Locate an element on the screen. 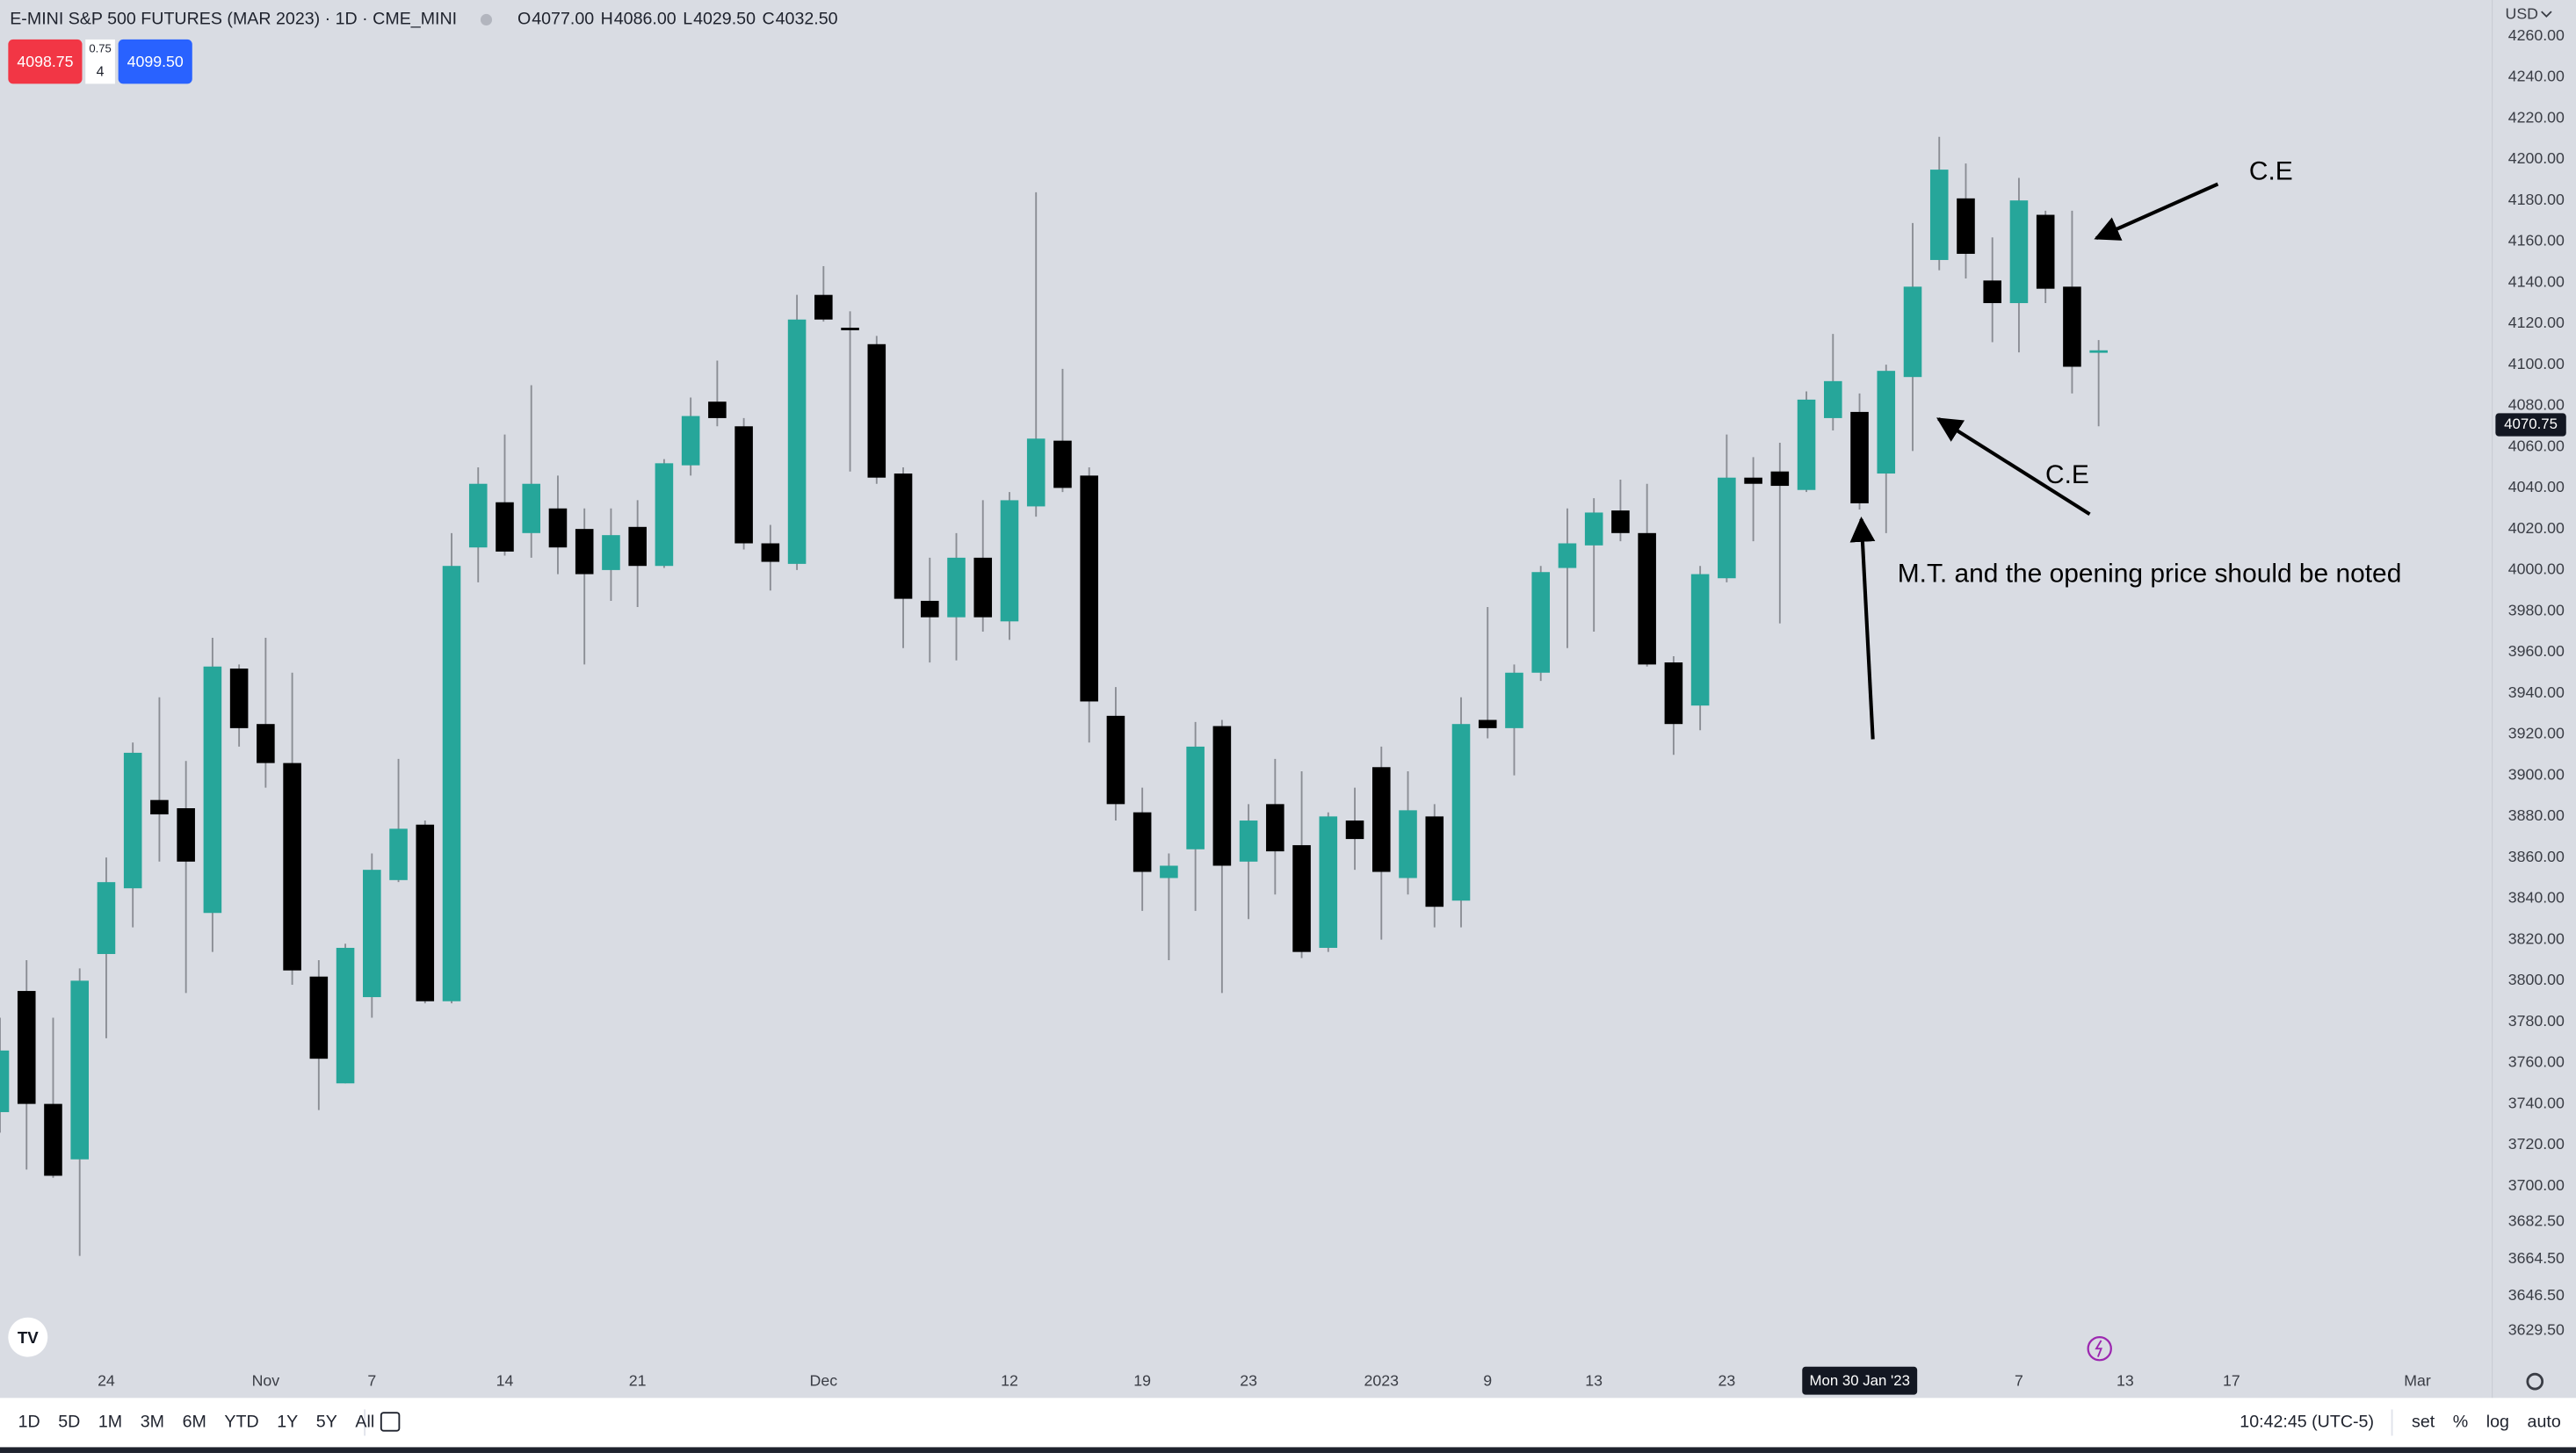 This screenshot has width=2576, height=1453. y-tick-label: 3682.50 is located at coordinates (2536, 1221).